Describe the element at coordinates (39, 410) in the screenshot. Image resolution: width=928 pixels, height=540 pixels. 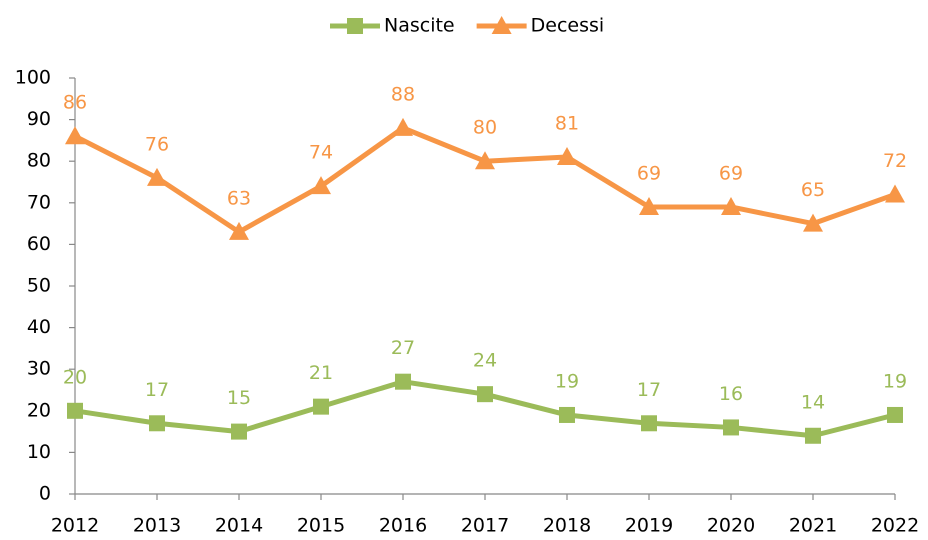
I see `y-tick-label: 20` at that location.